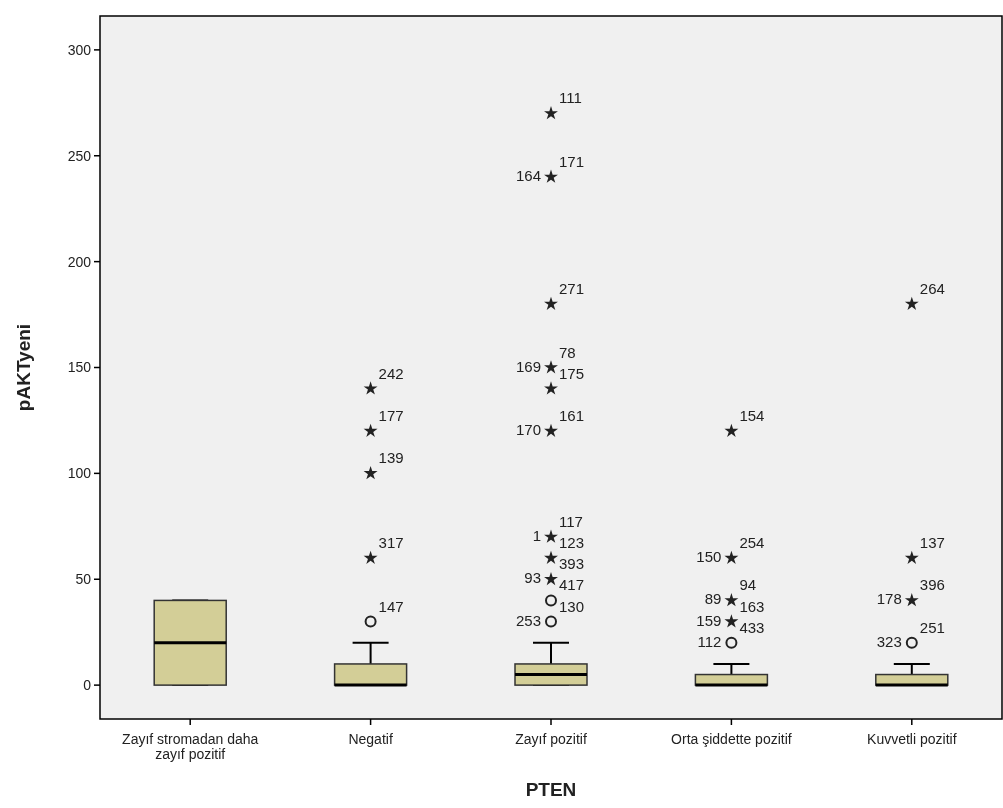 This screenshot has width=1003, height=808. I want to click on annotation: 323, so click(889, 641).